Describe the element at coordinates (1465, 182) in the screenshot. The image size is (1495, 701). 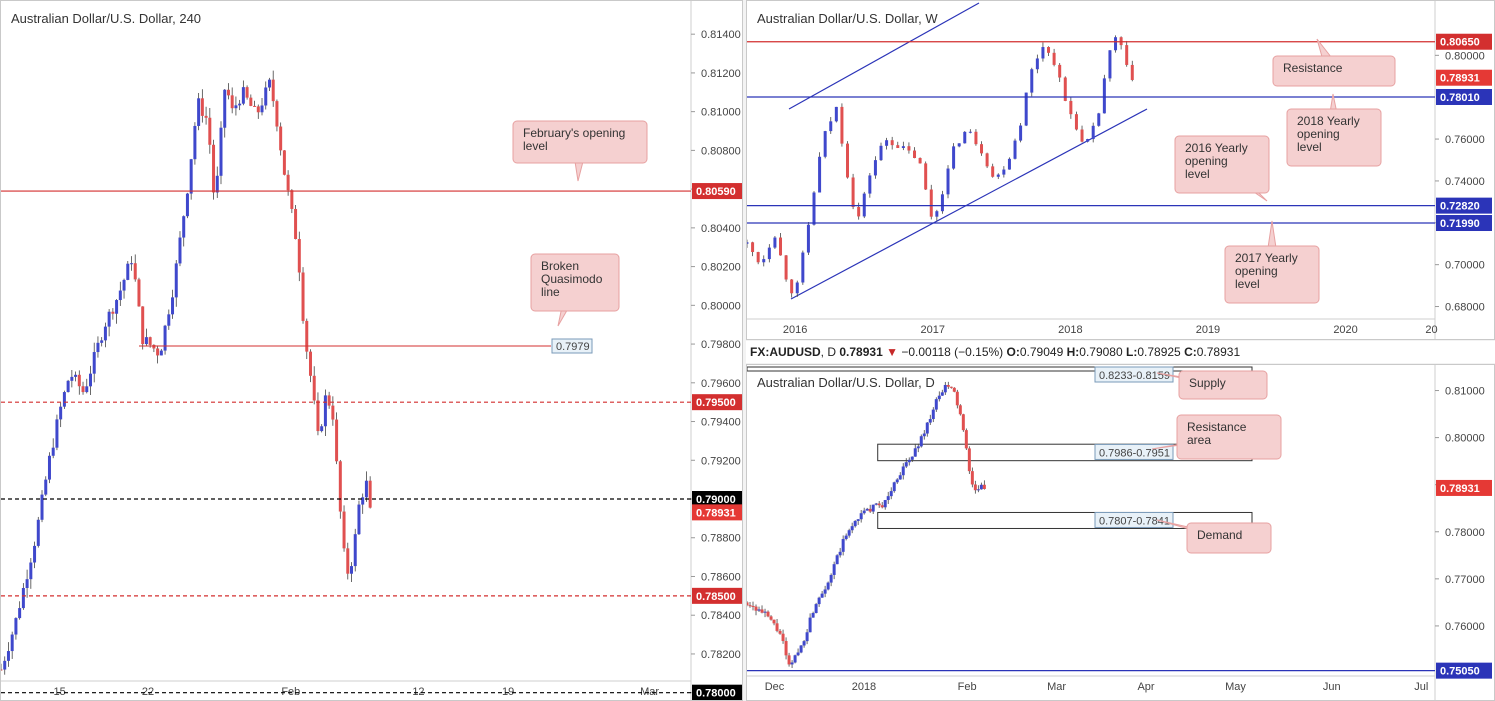
I see `y-tick-label: 0.74000` at that location.